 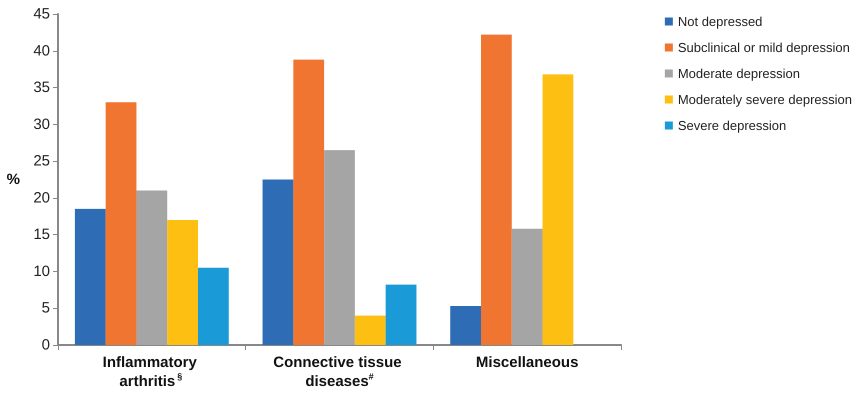 What do you see at coordinates (41, 161) in the screenshot?
I see `y-tick-label: 25` at bounding box center [41, 161].